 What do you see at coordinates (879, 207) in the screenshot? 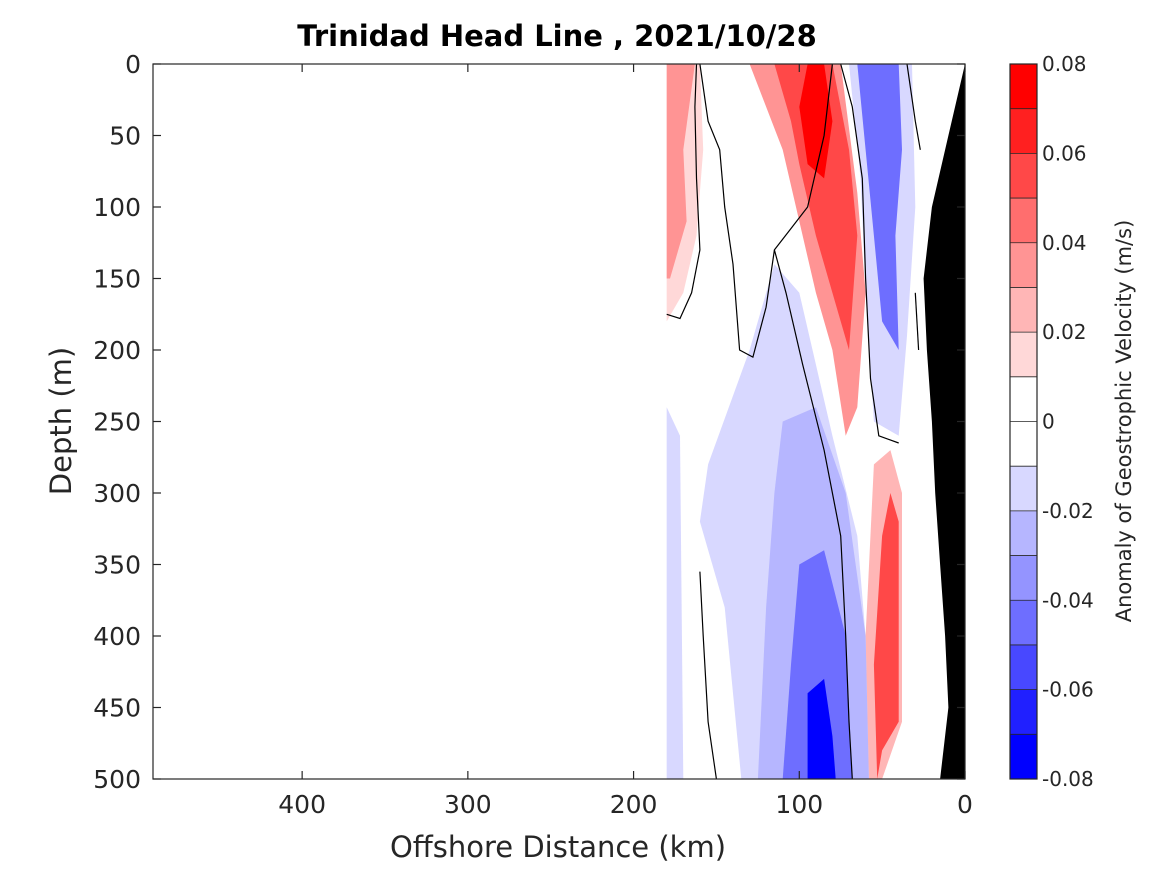
I see `contour-region-nearshore-negative` at bounding box center [879, 207].